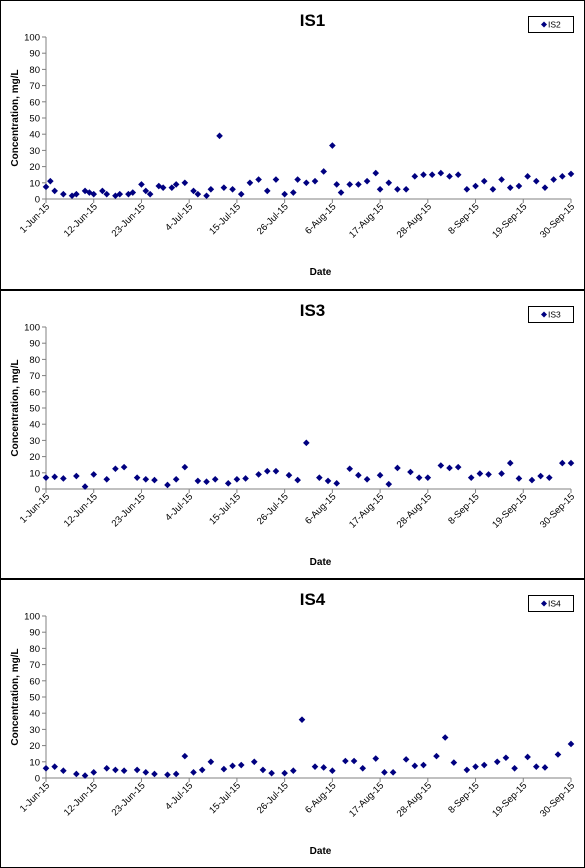  Describe the element at coordinates (313, 20) in the screenshot. I see `chart-title: IS1` at that location.